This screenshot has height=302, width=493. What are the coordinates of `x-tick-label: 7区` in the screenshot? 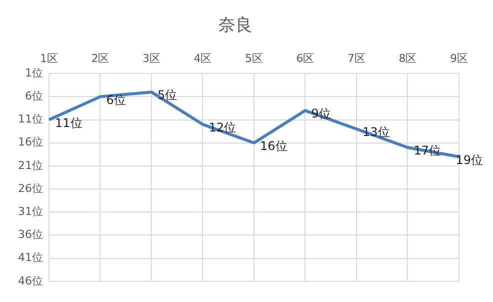 It's located at (357, 58).